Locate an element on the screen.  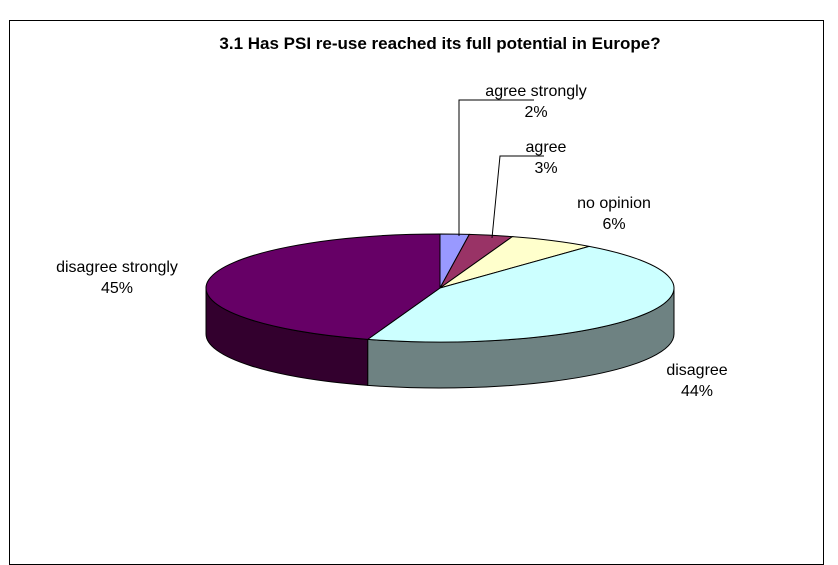
slice-value-agree-strongly: 2% is located at coordinates (535, 112).